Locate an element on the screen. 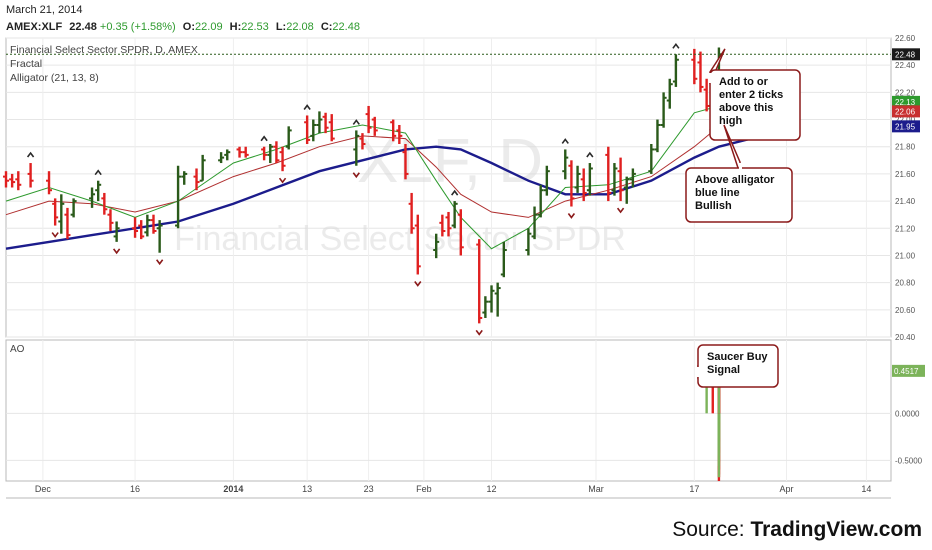  high-value: 22.53 is located at coordinates (255, 27).